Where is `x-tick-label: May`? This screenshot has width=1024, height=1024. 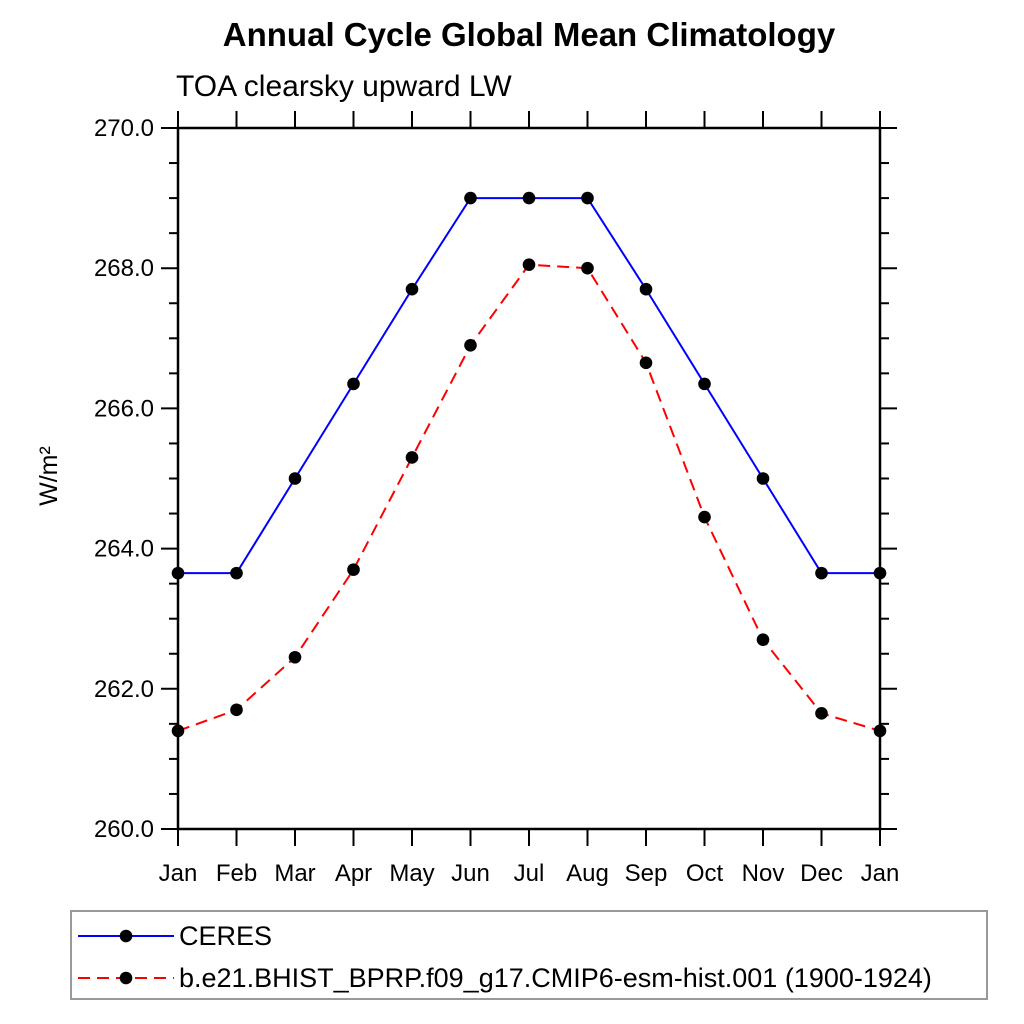
x-tick-label: May is located at coordinates (411, 873).